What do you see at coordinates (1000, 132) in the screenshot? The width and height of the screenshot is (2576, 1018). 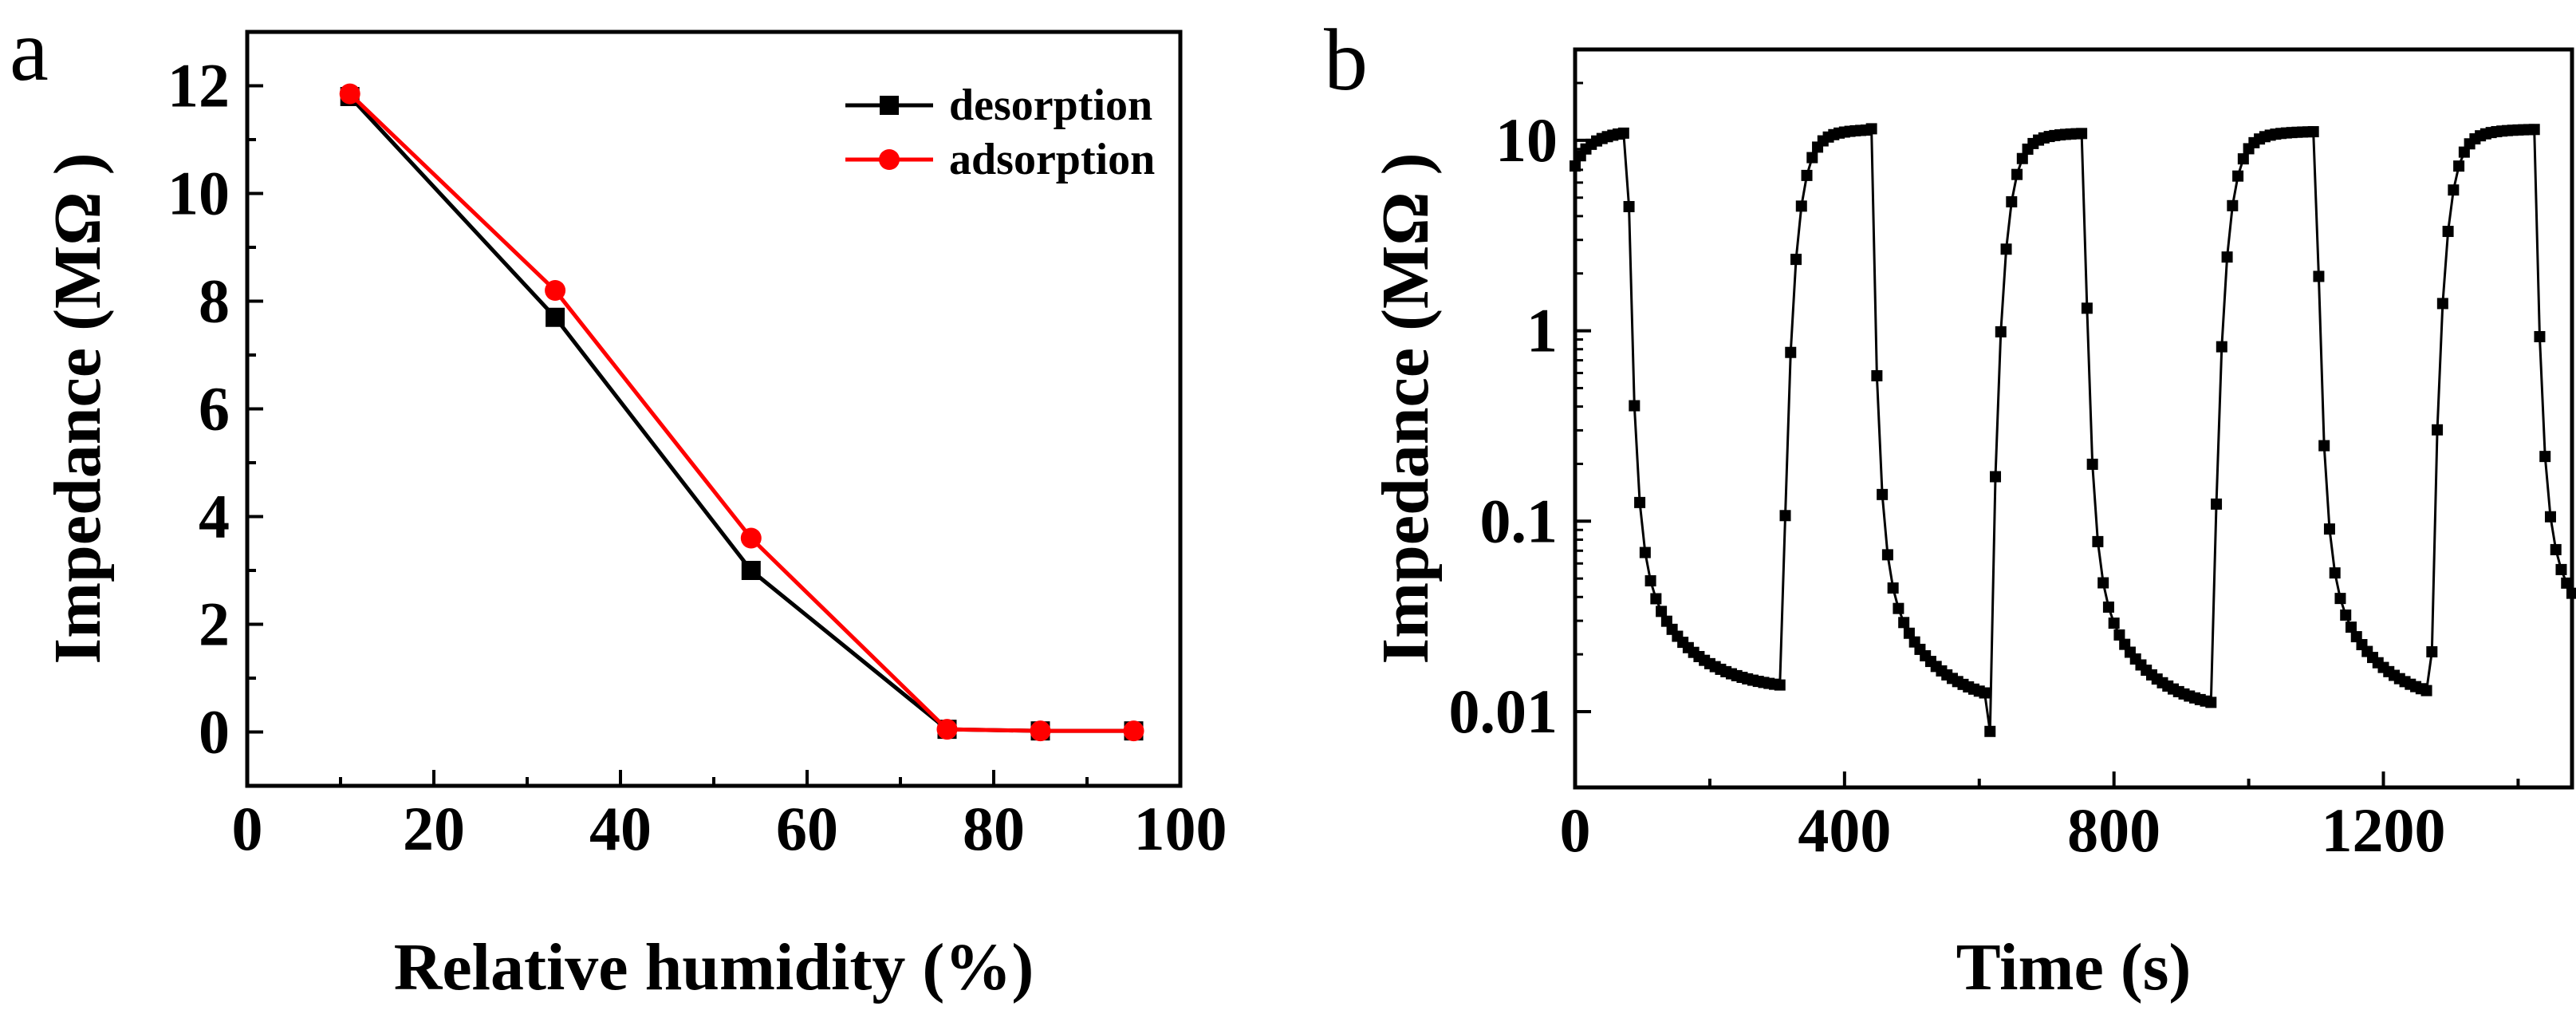 I see `plot-a-legend: desorption adsorption` at bounding box center [1000, 132].